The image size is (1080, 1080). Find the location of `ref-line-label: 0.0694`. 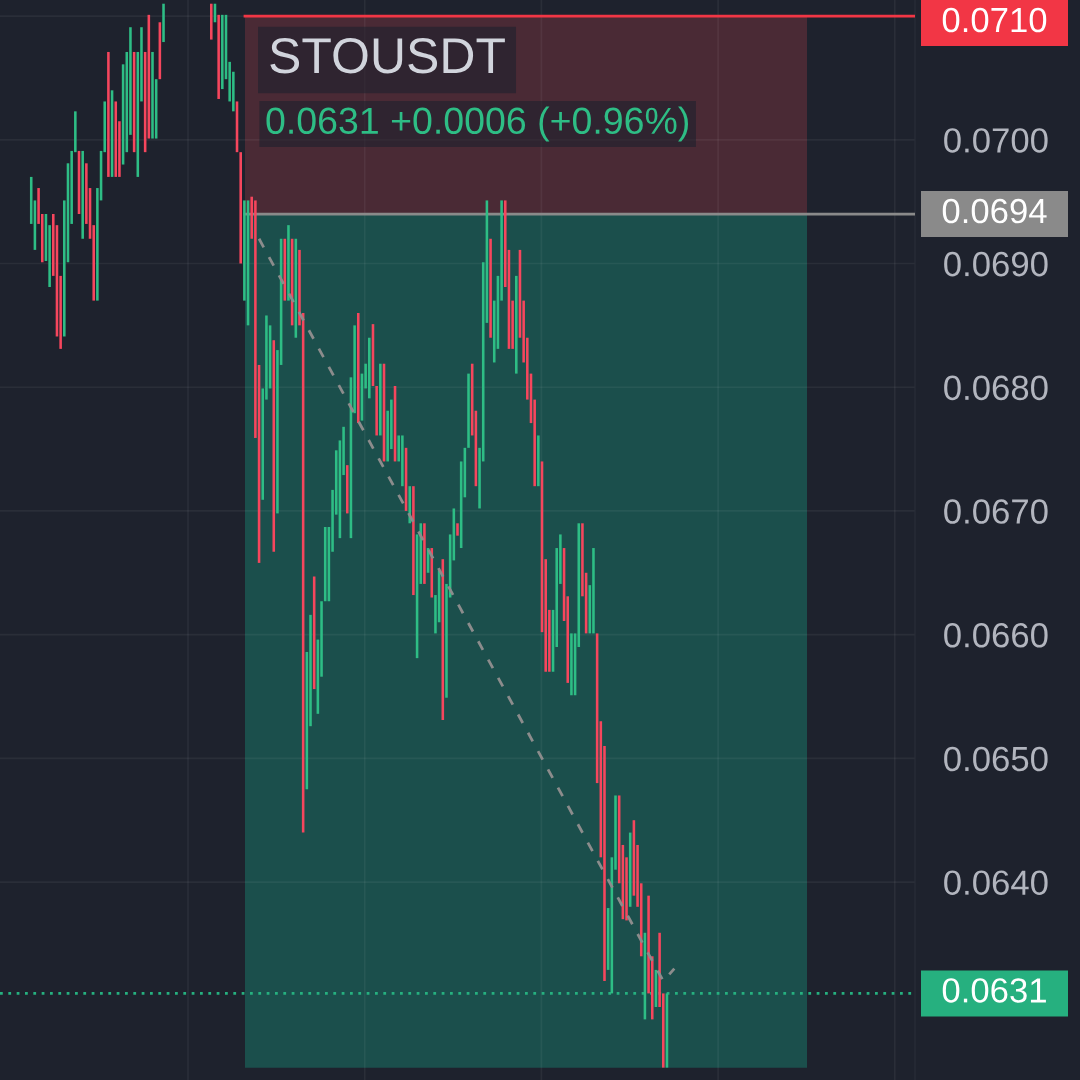

ref-line-label: 0.0694 is located at coordinates (994, 211).